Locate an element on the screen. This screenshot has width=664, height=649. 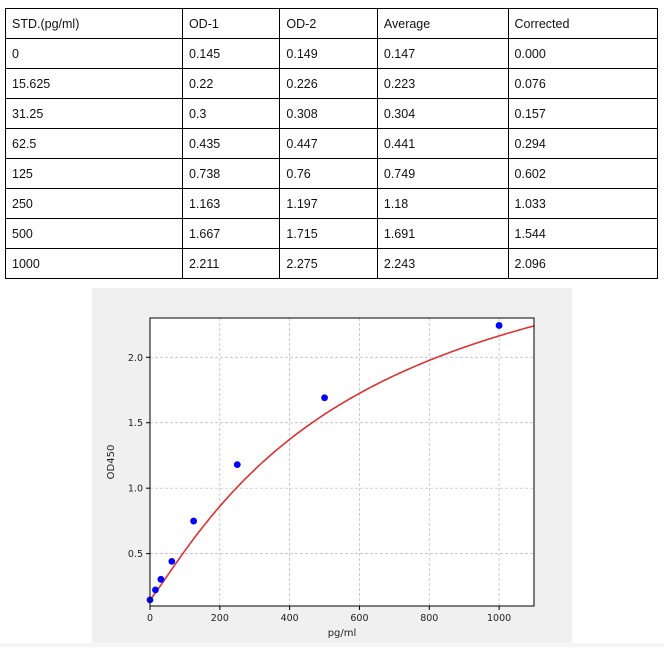
cell-corrected: 1.544 is located at coordinates (583, 233).